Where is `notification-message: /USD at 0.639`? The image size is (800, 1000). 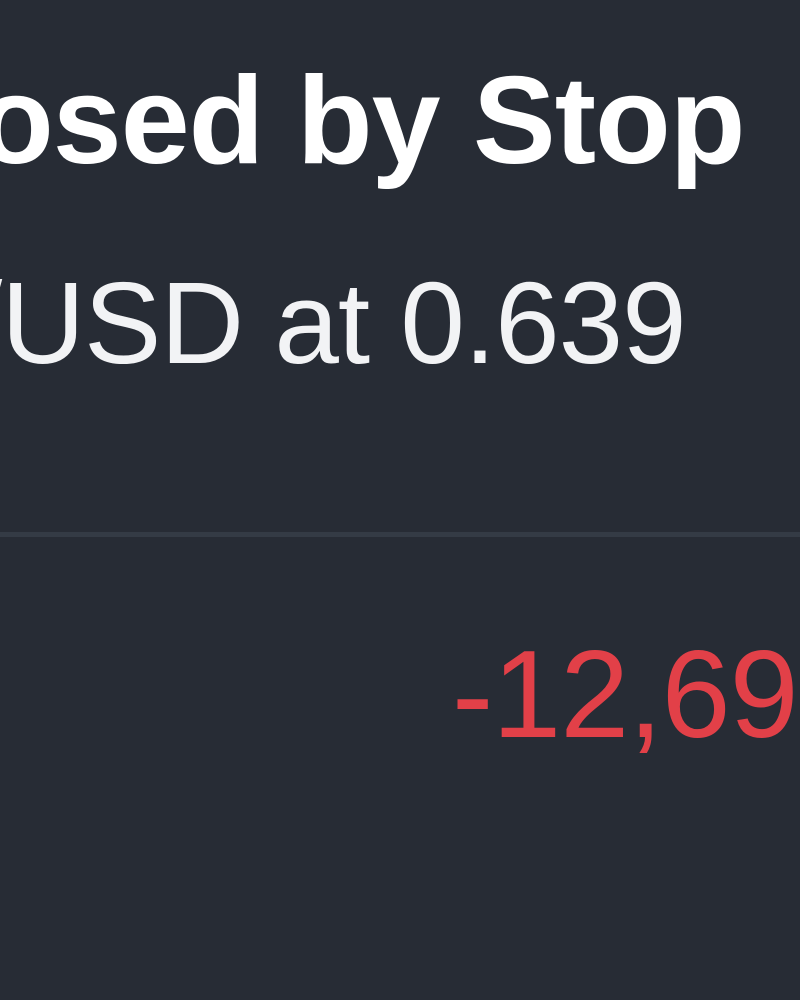
notification-message: /USD at 0.639 is located at coordinates (343, 323).